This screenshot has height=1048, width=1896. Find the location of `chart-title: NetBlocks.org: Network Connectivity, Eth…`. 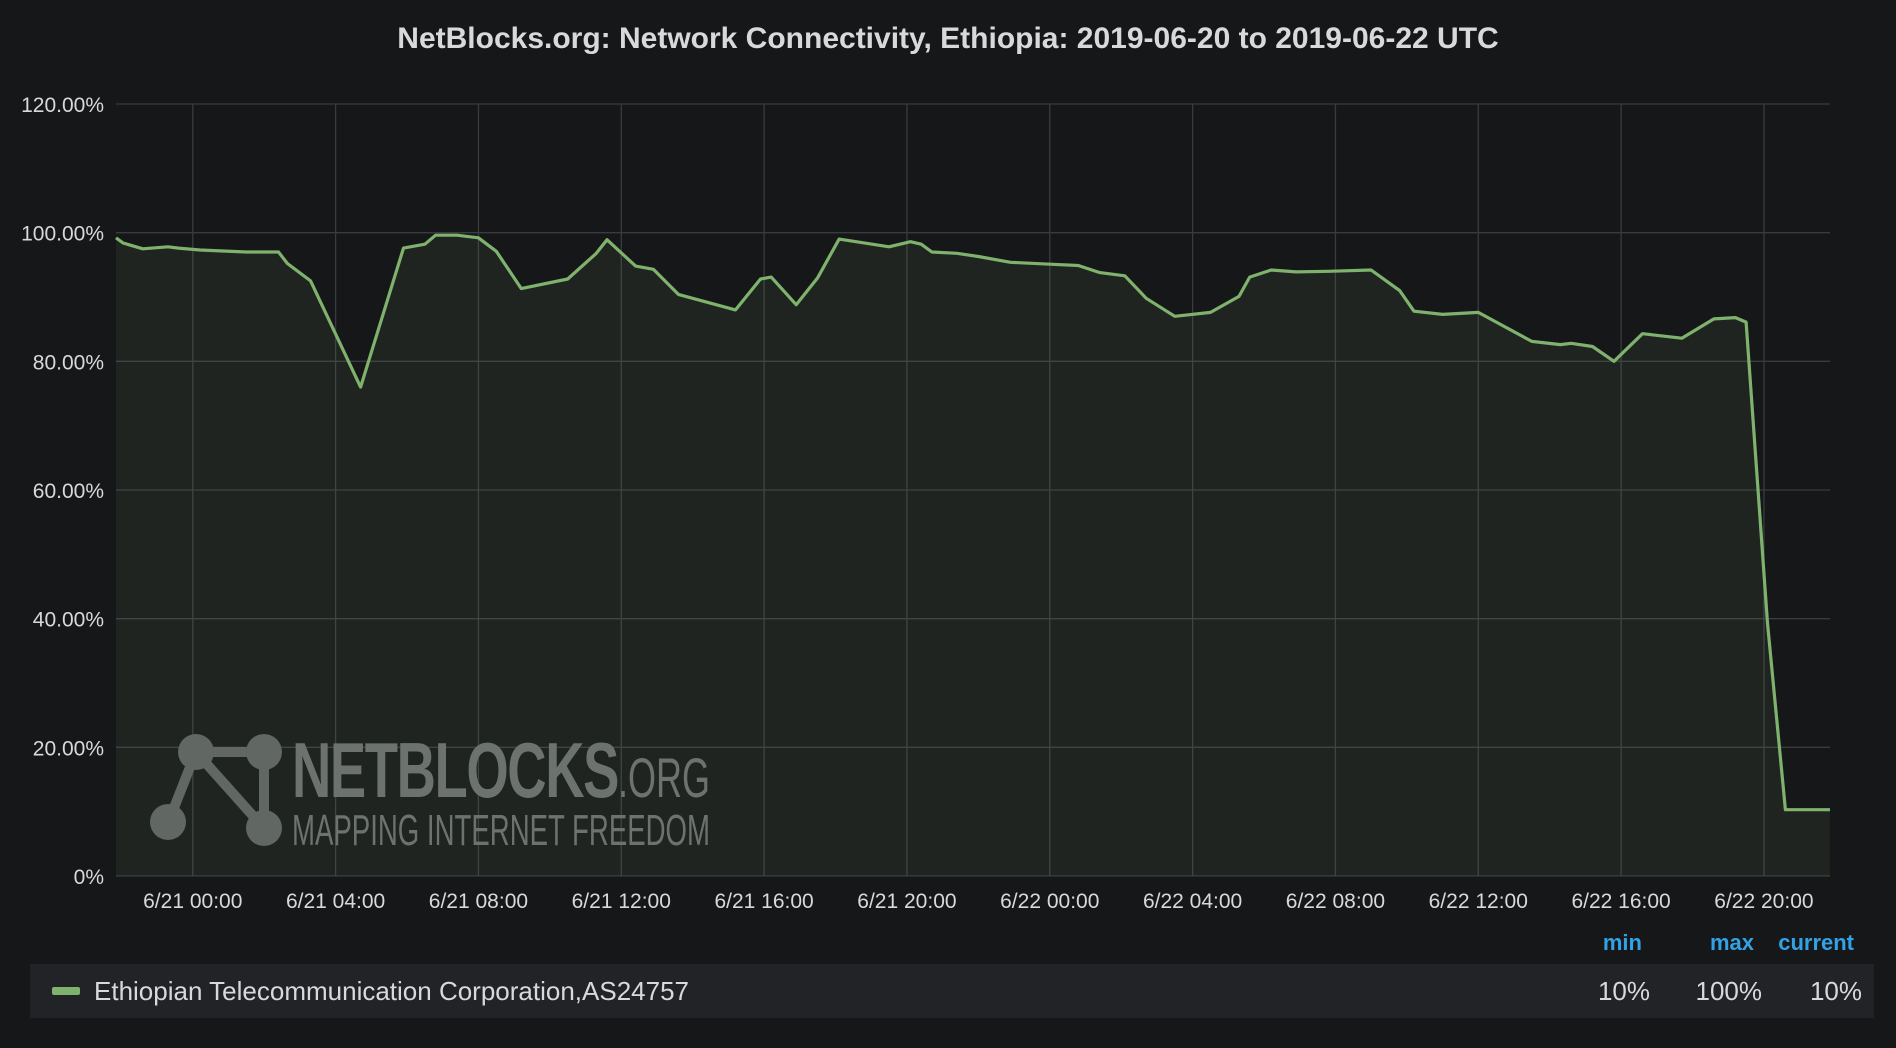

chart-title: NetBlocks.org: Network Connectivity, Eth… is located at coordinates (948, 38).